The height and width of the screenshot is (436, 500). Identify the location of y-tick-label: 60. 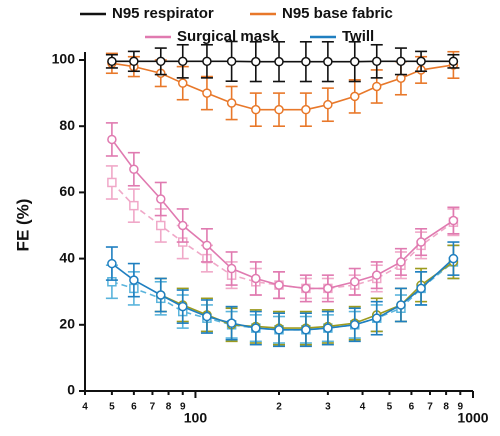
(67, 191).